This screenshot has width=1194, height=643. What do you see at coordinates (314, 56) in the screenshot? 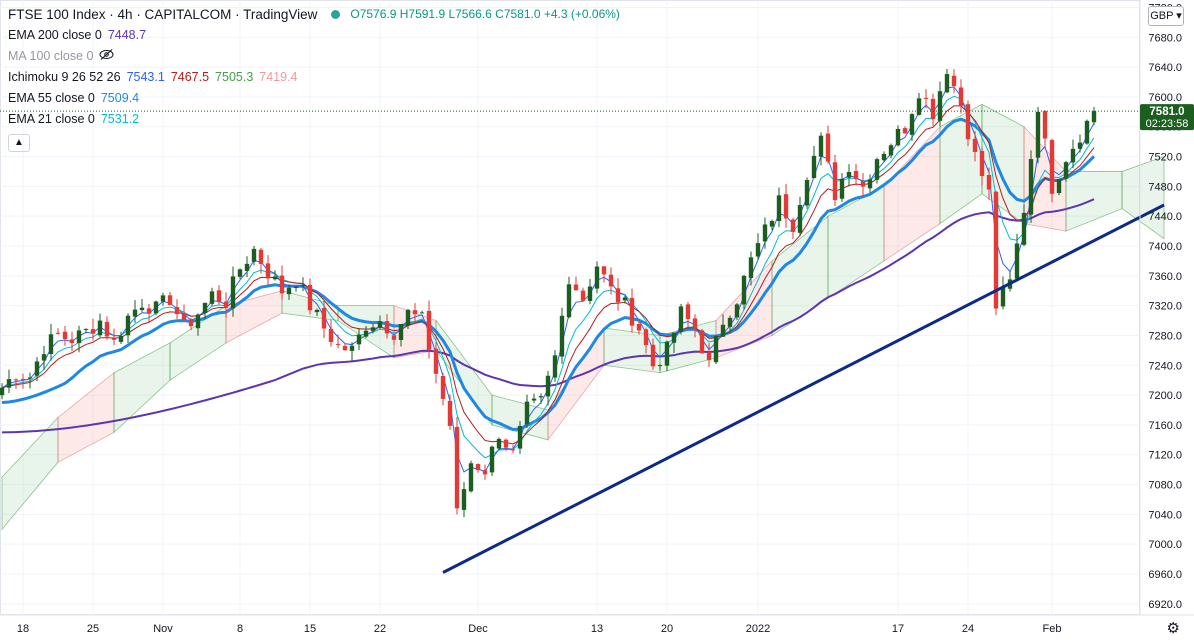
I see `indicator-row: MA 100 close 0` at bounding box center [314, 56].